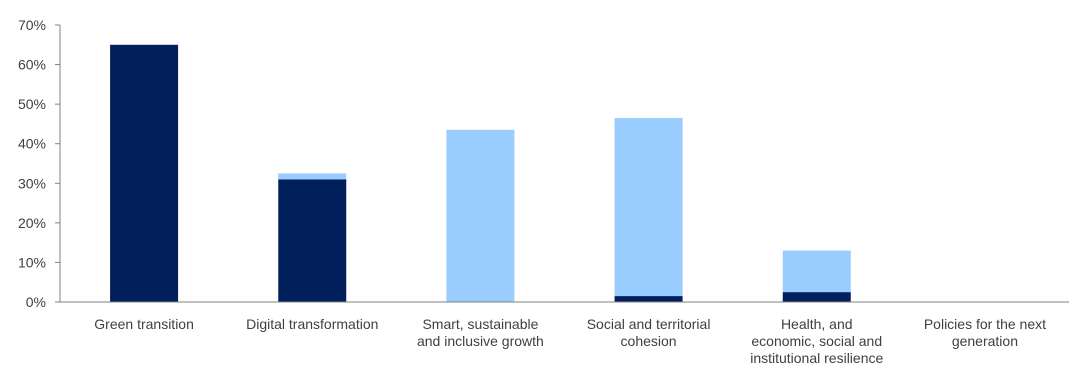 This screenshot has height=369, width=1079. Describe the element at coordinates (32, 144) in the screenshot. I see `y-tick-label: 40%` at that location.